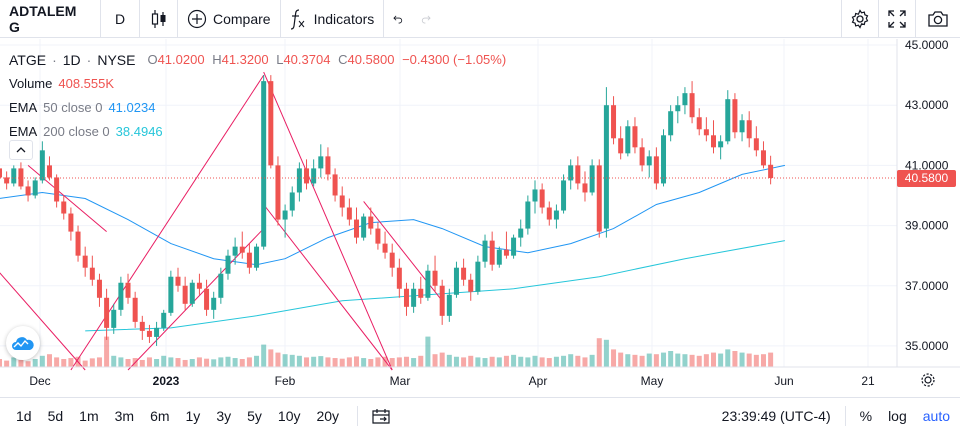 The width and height of the screenshot is (960, 433). Describe the element at coordinates (381, 416) in the screenshot. I see `goto-date-button` at that location.